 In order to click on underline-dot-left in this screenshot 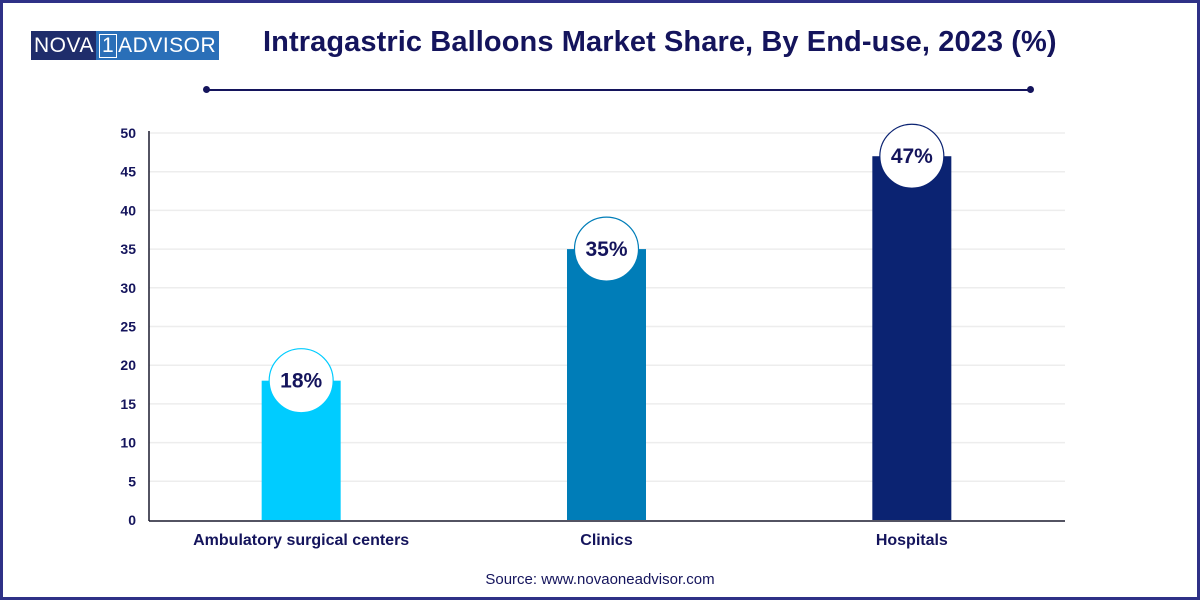, I will do `click(206, 89)`.